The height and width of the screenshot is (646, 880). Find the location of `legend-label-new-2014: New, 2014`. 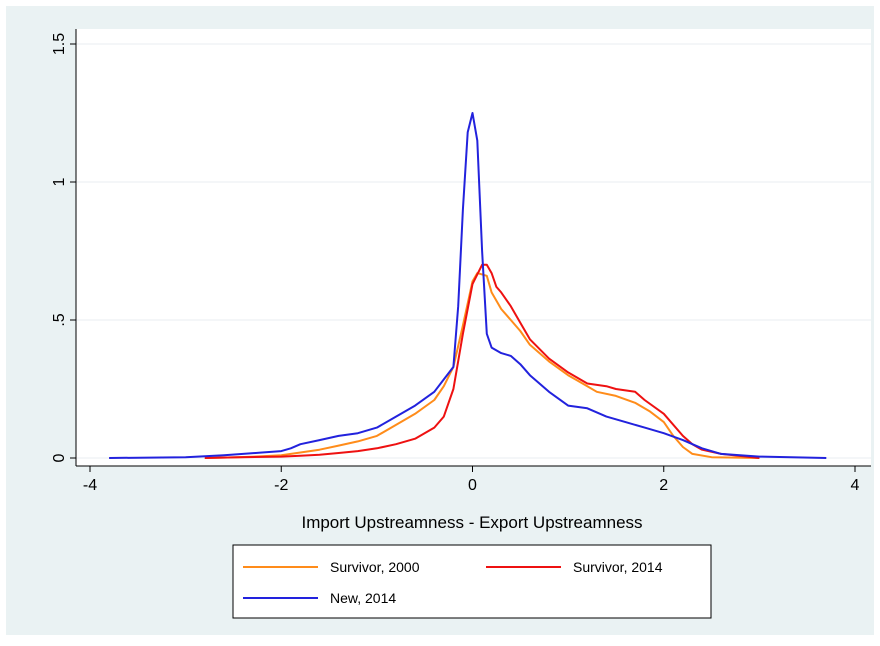

legend-label-new-2014: New, 2014 is located at coordinates (363, 598).